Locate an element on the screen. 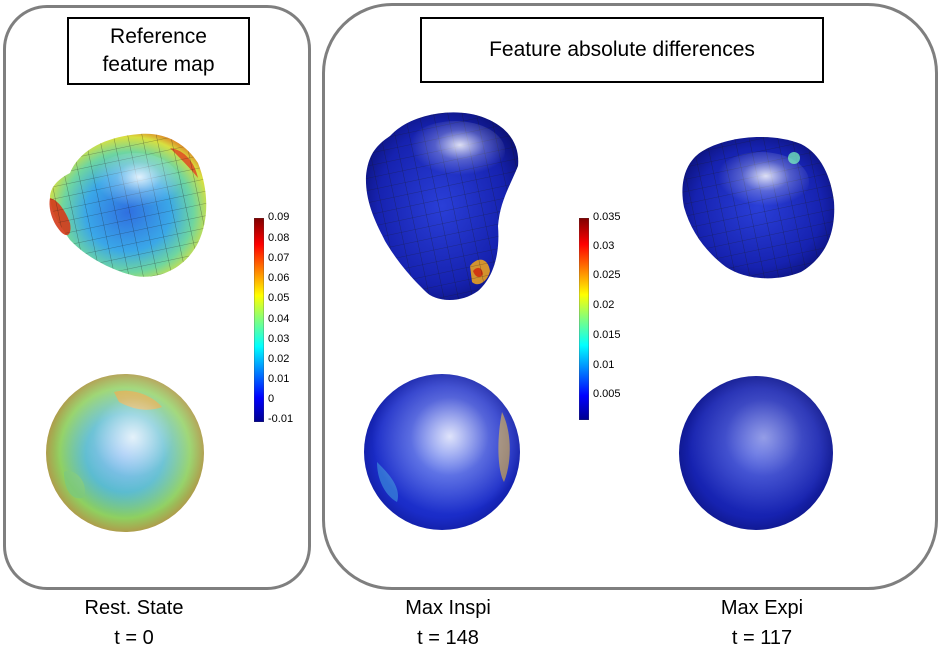  caption-time: t = 117 is located at coordinates (762, 638).